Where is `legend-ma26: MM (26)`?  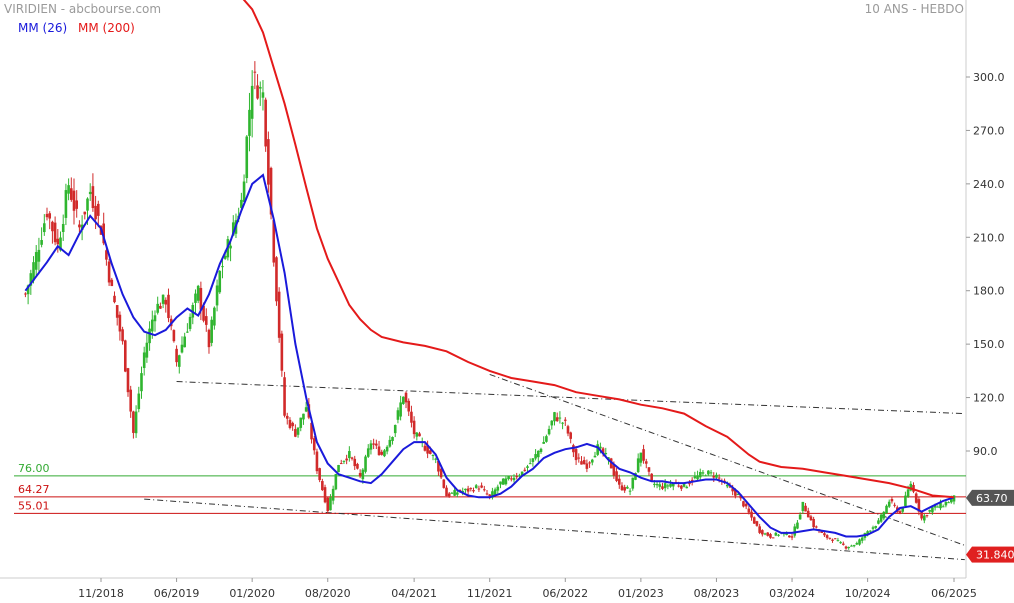 legend-ma26: MM (26) is located at coordinates (43, 28).